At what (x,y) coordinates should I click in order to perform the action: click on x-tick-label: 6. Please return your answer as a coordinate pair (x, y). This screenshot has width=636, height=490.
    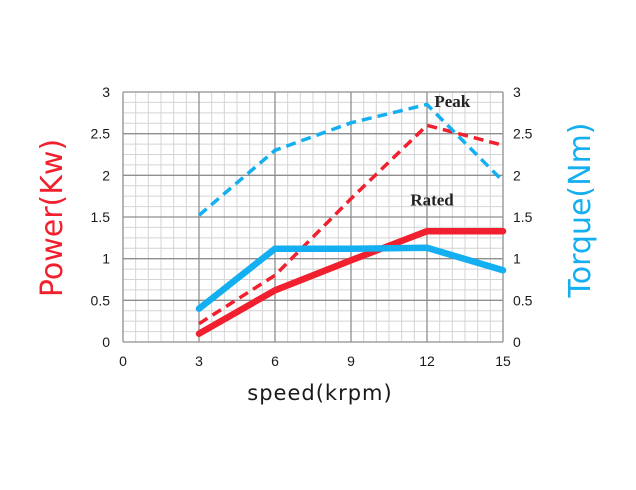
    Looking at the image, I should click on (275, 361).